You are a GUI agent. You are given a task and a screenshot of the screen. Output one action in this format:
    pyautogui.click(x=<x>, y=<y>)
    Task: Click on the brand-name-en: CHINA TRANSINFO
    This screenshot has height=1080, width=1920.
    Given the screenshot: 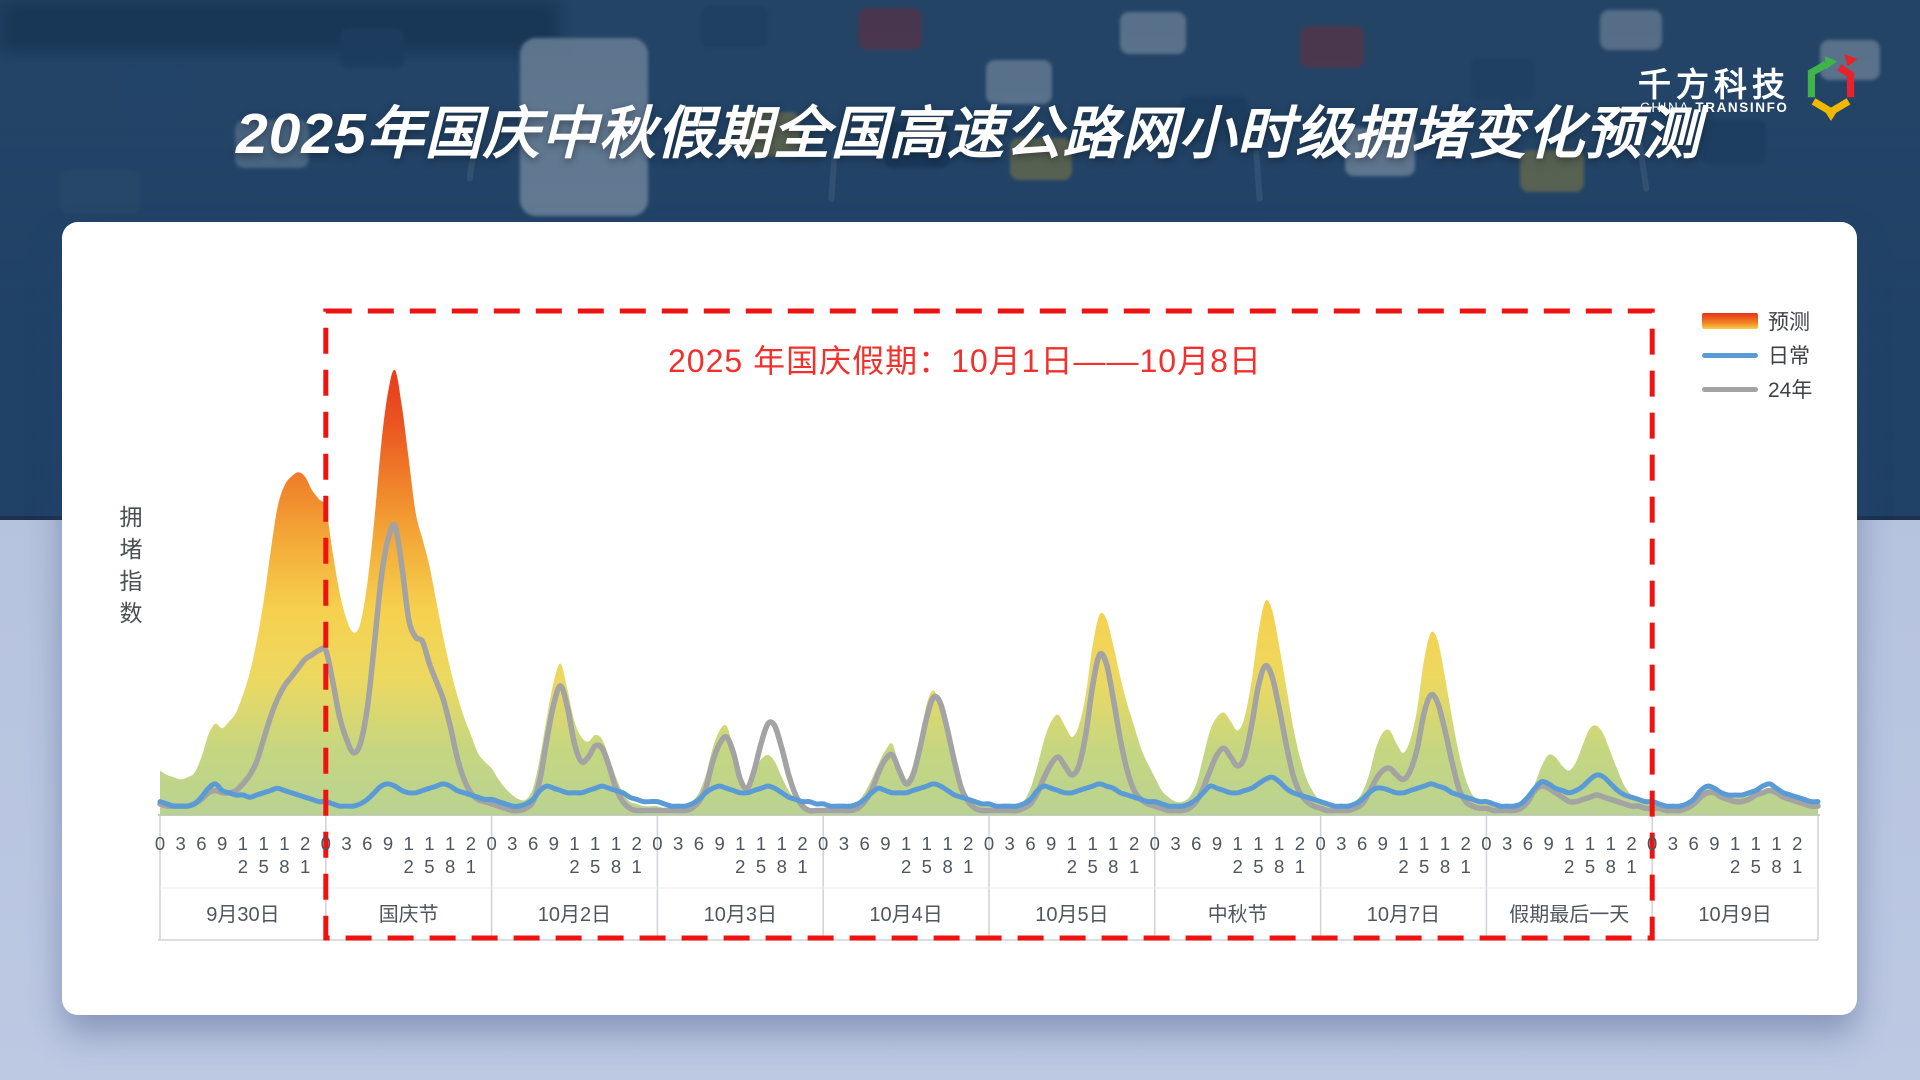 What is the action you would take?
    pyautogui.click(x=1714, y=107)
    